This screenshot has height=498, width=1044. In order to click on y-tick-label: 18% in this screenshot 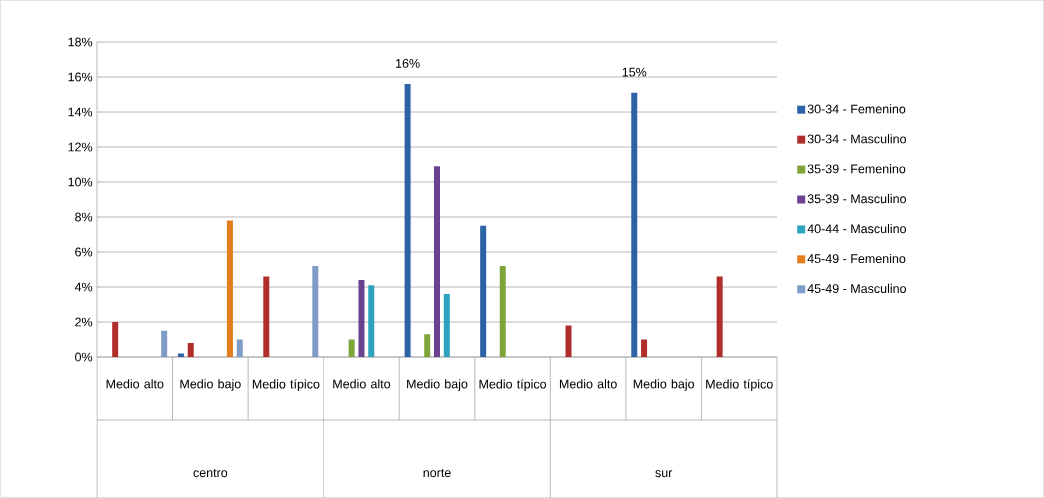, I will do `click(80, 42)`.